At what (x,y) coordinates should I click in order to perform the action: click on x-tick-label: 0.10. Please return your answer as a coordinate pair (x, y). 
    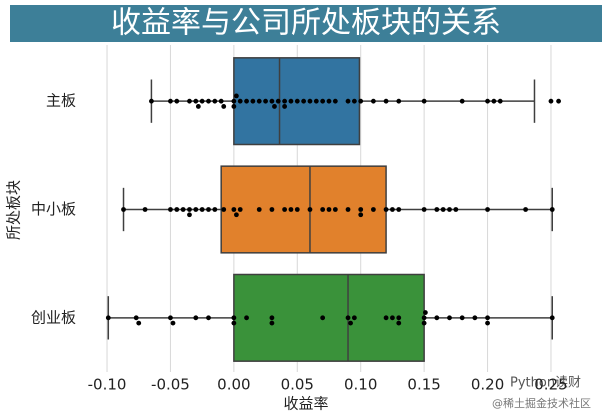
    Looking at the image, I should click on (360, 385).